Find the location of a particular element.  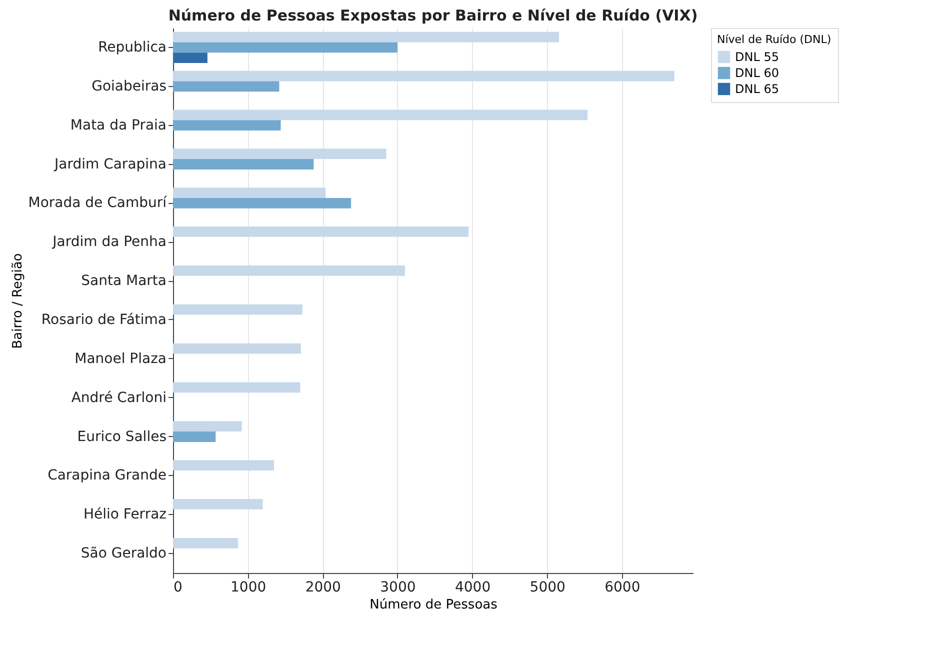

legend-label: DNL 60 is located at coordinates (757, 73).